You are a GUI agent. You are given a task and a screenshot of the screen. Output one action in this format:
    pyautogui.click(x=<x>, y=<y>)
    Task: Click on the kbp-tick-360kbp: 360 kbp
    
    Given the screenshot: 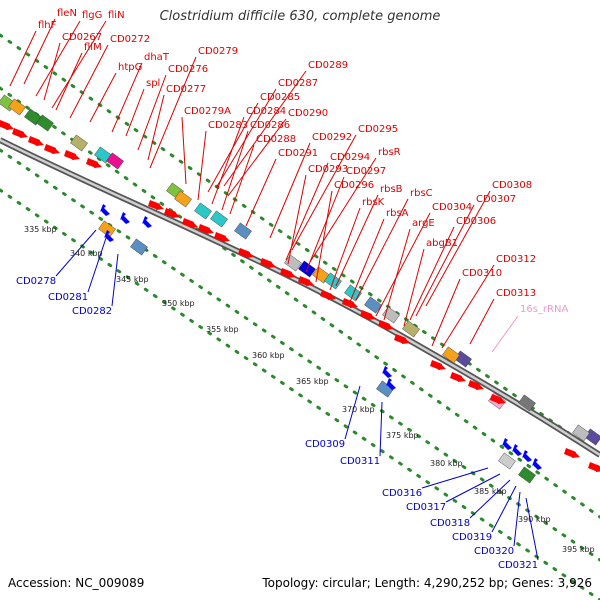 What is the action you would take?
    pyautogui.click(x=268, y=355)
    